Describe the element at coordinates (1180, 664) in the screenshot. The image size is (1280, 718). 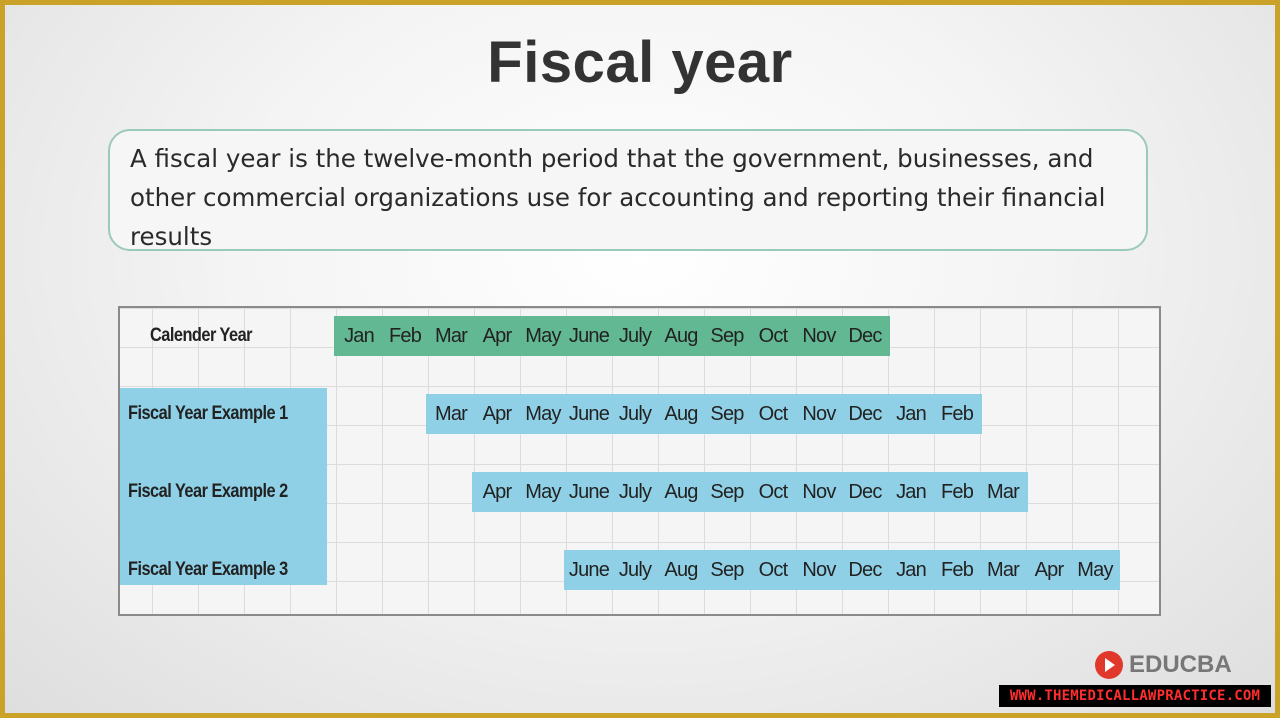
I see `logo-text: EDUCBA` at that location.